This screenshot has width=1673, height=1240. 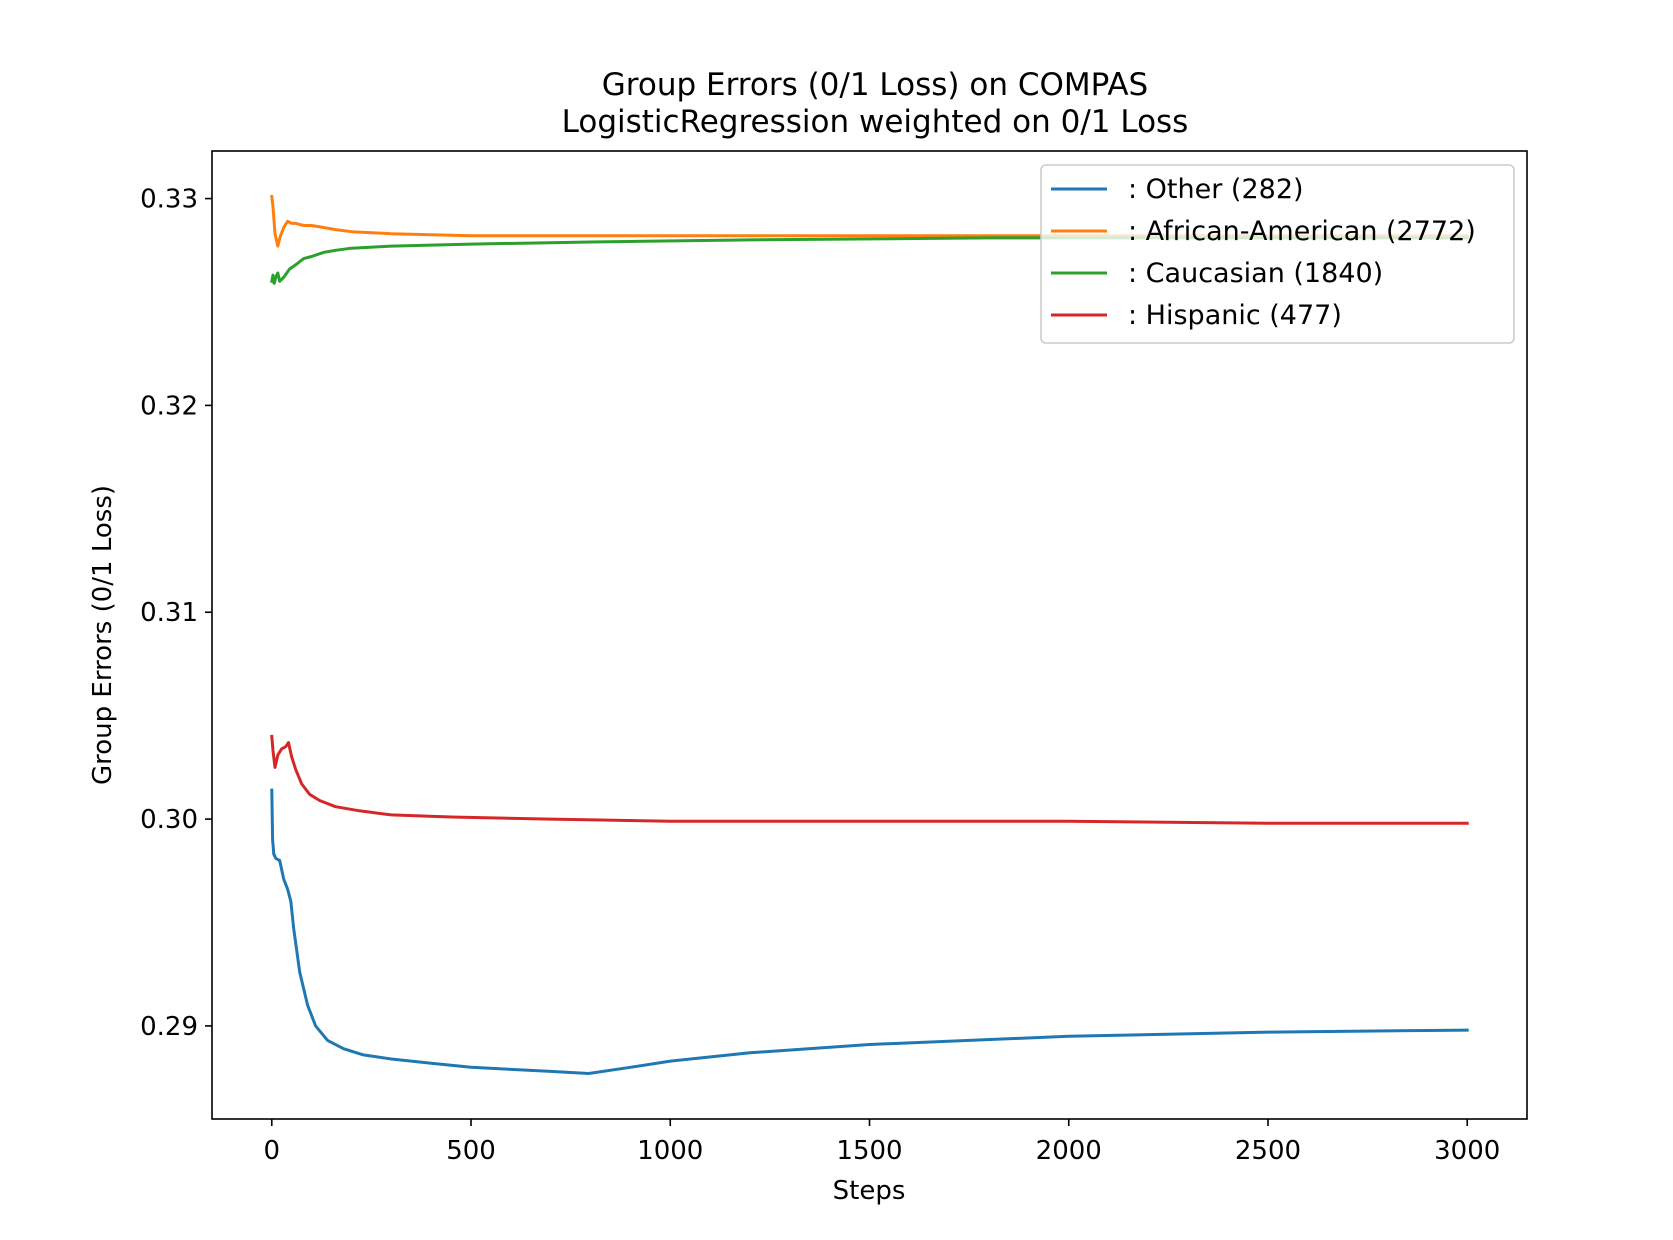 I want to click on x-tick-label: 2500, so click(x=1268, y=1151).